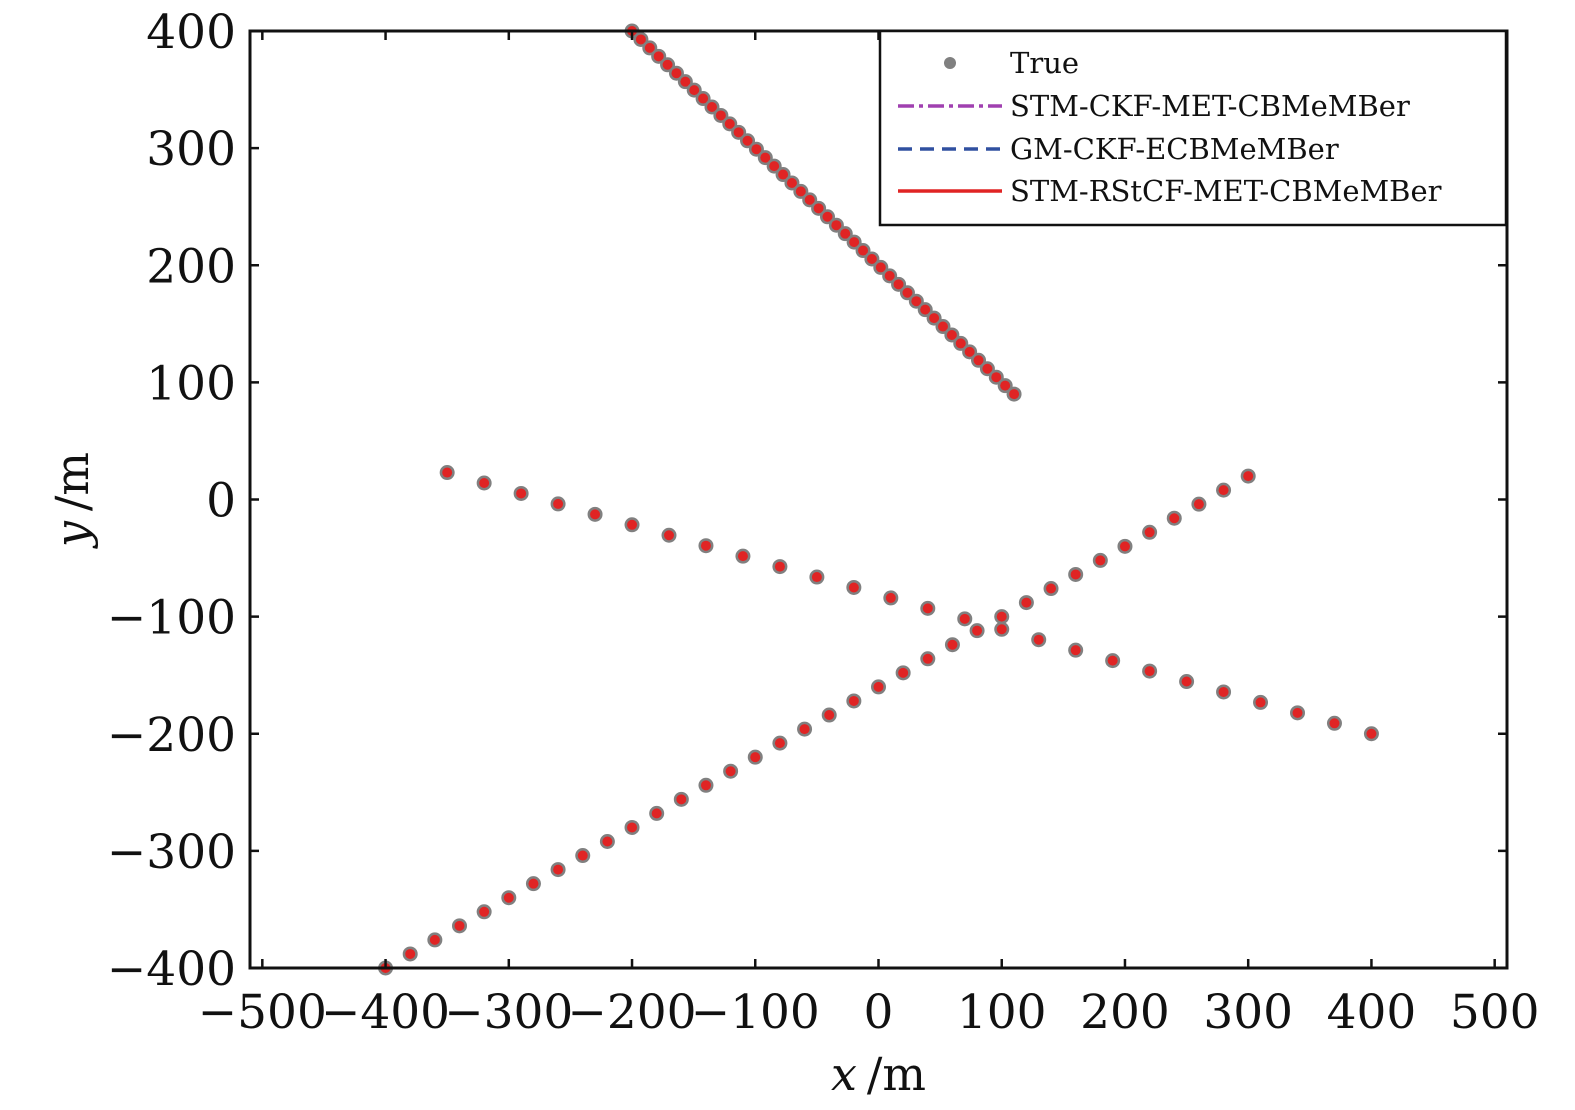 Image resolution: width=1575 pixels, height=1110 pixels. What do you see at coordinates (1125, 1012) in the screenshot?
I see `x-tick-label: 200` at bounding box center [1125, 1012].